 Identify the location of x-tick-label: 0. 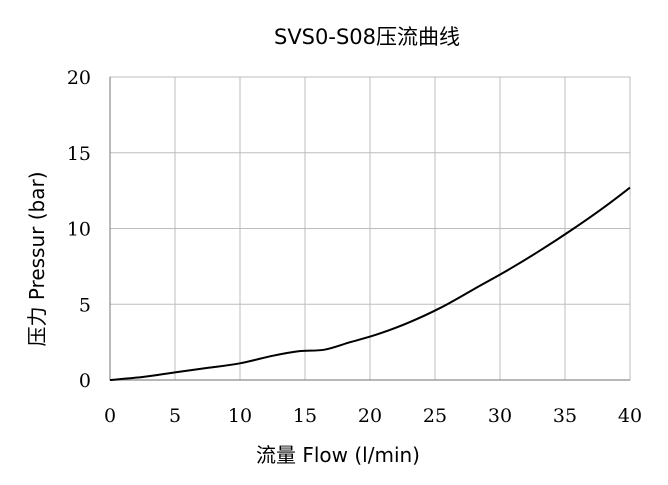
(110, 416).